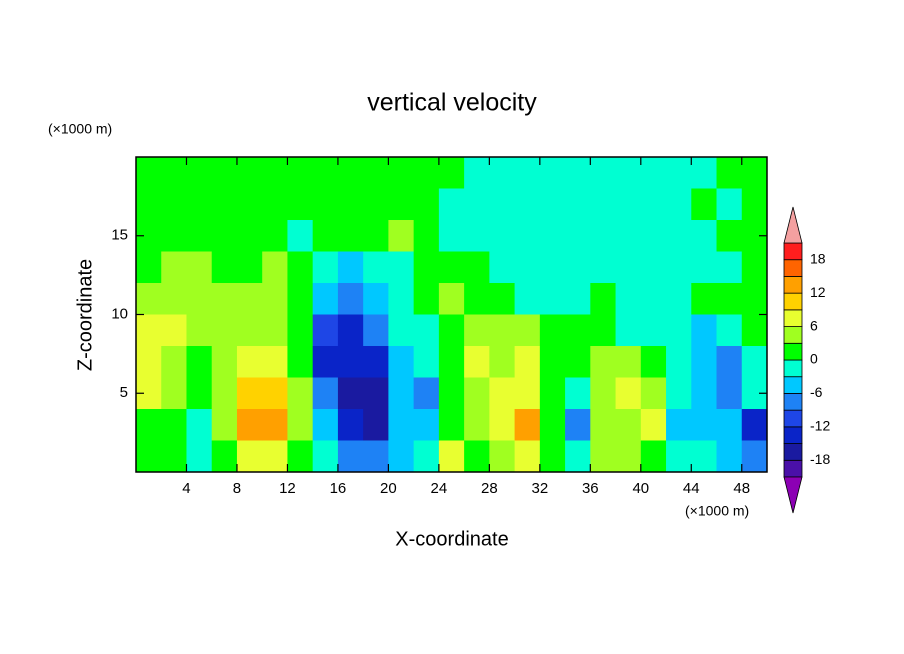  Describe the element at coordinates (691, 488) in the screenshot. I see `x-tick-label: 44` at that location.